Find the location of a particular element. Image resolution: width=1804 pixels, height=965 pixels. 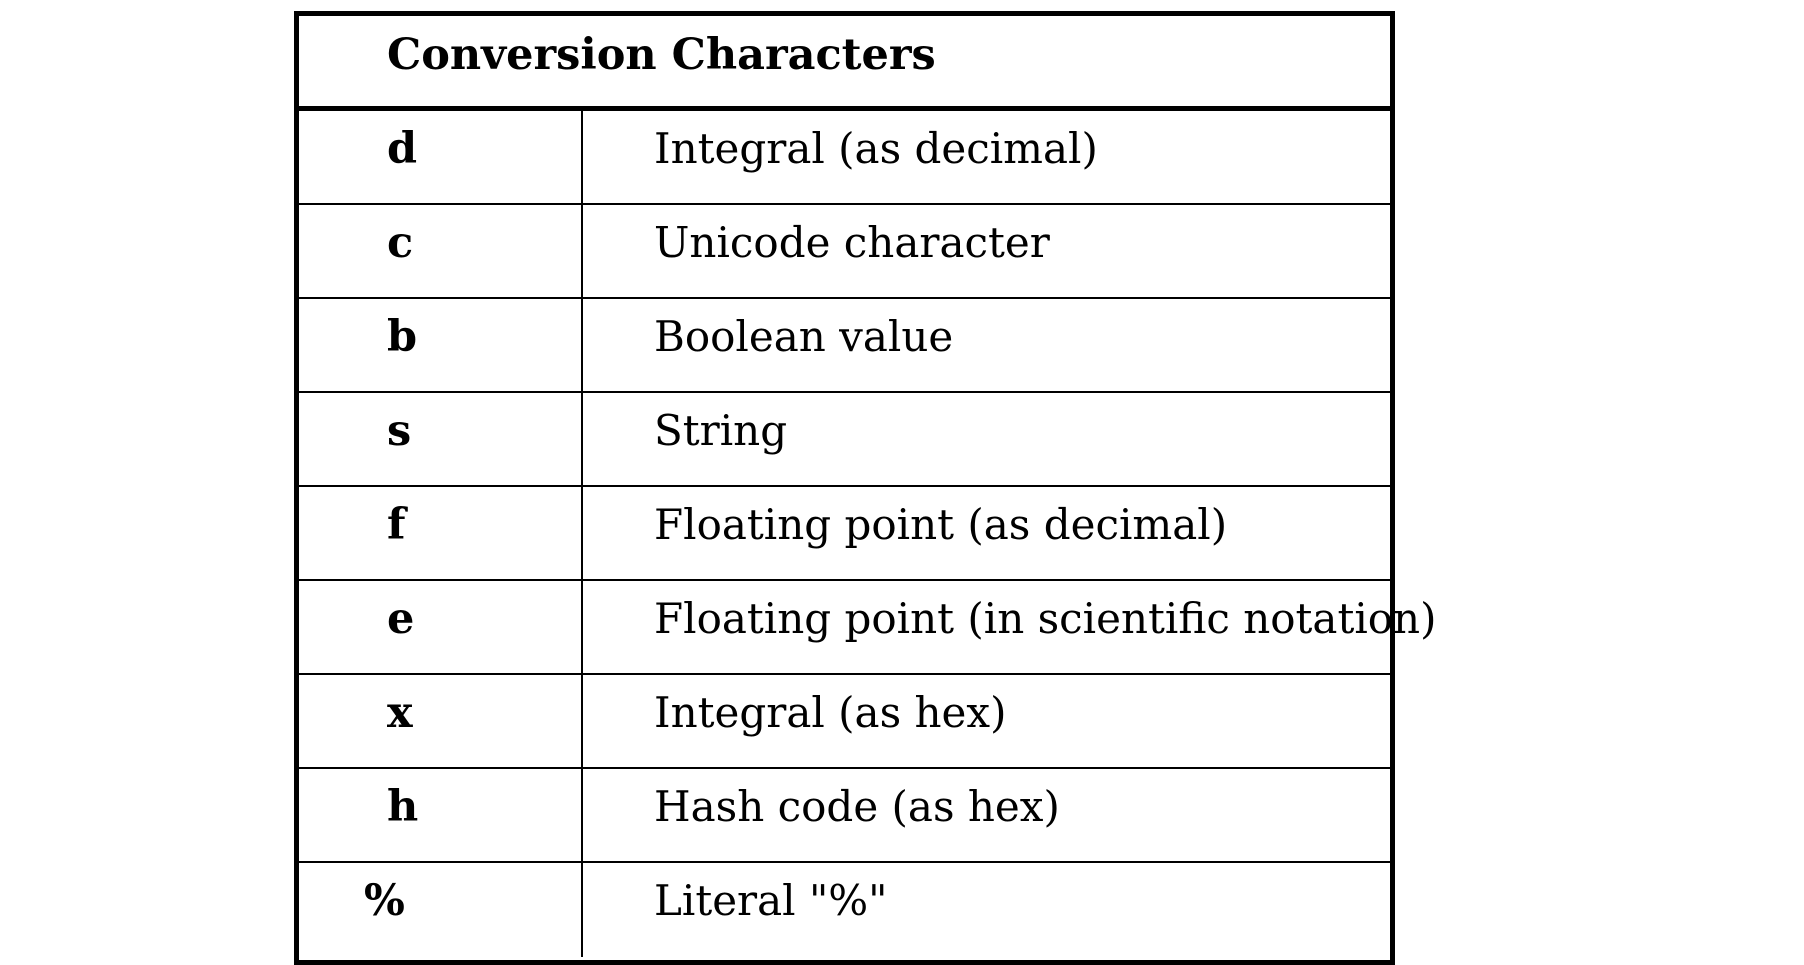

table-row: f Floating point (as decimal) is located at coordinates (844, 534).